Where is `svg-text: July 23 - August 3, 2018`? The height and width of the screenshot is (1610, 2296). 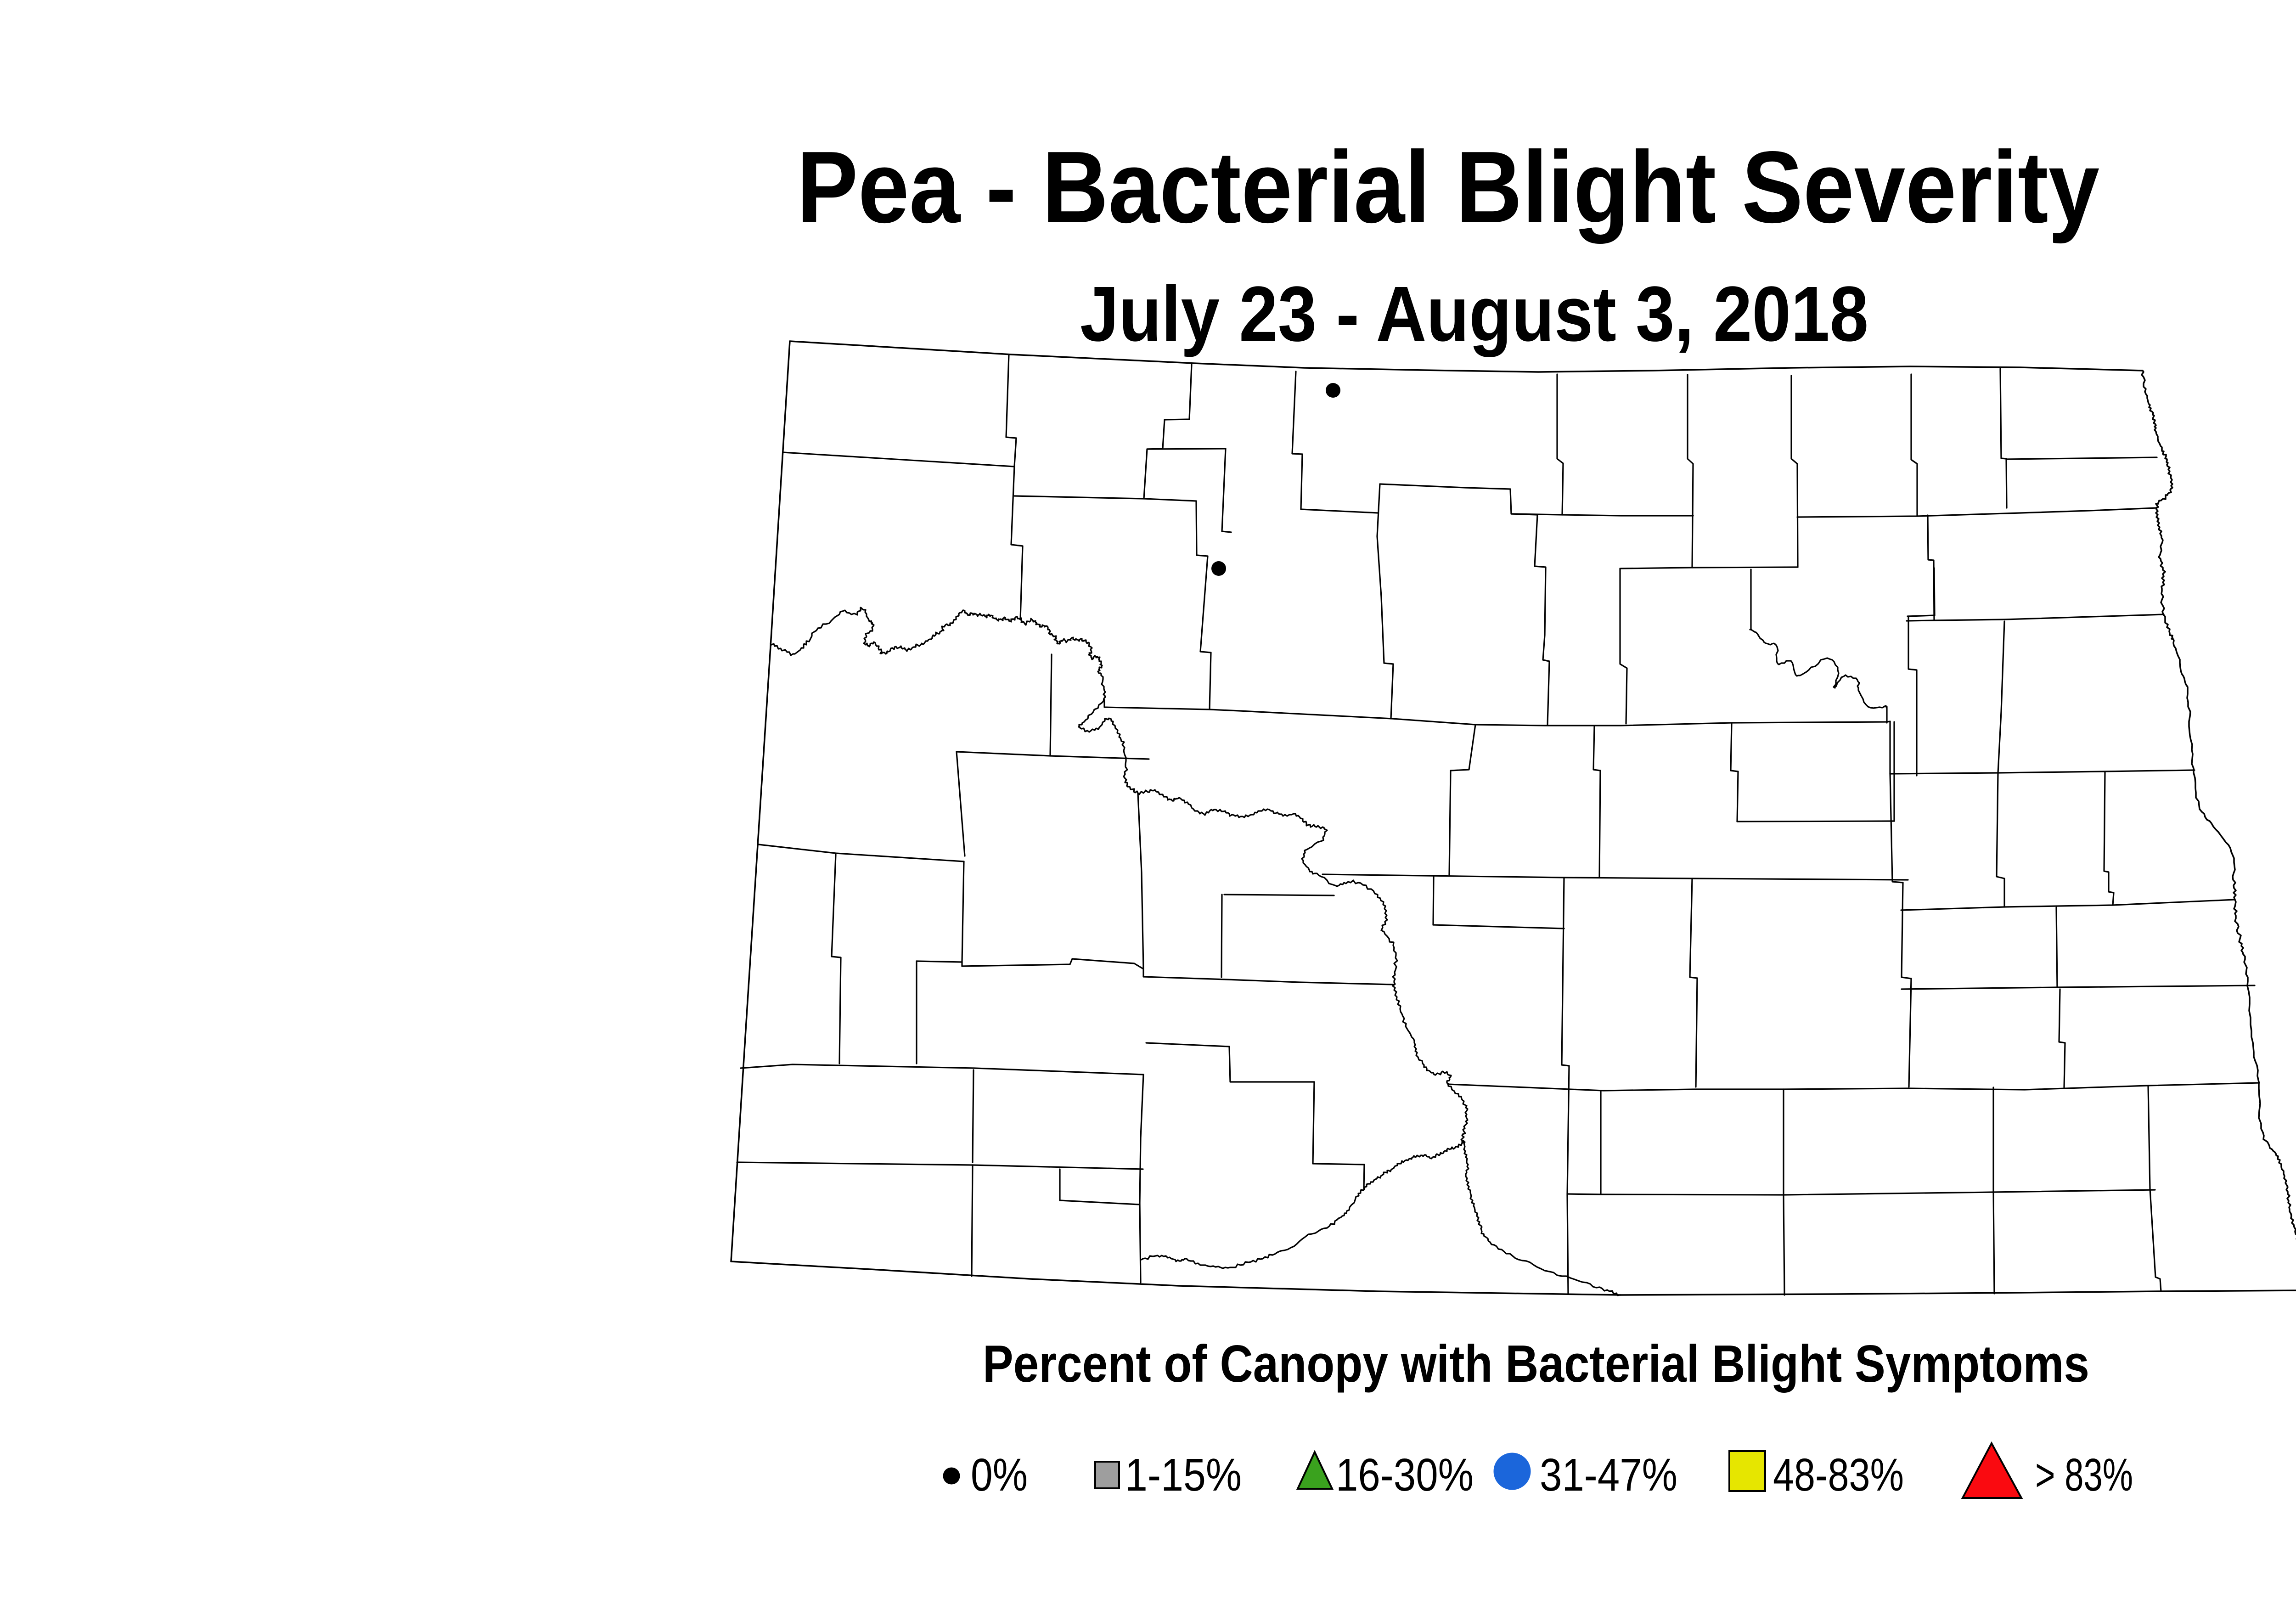
svg-text: July 23 - August 3, 2018 is located at coordinates (1474, 314).